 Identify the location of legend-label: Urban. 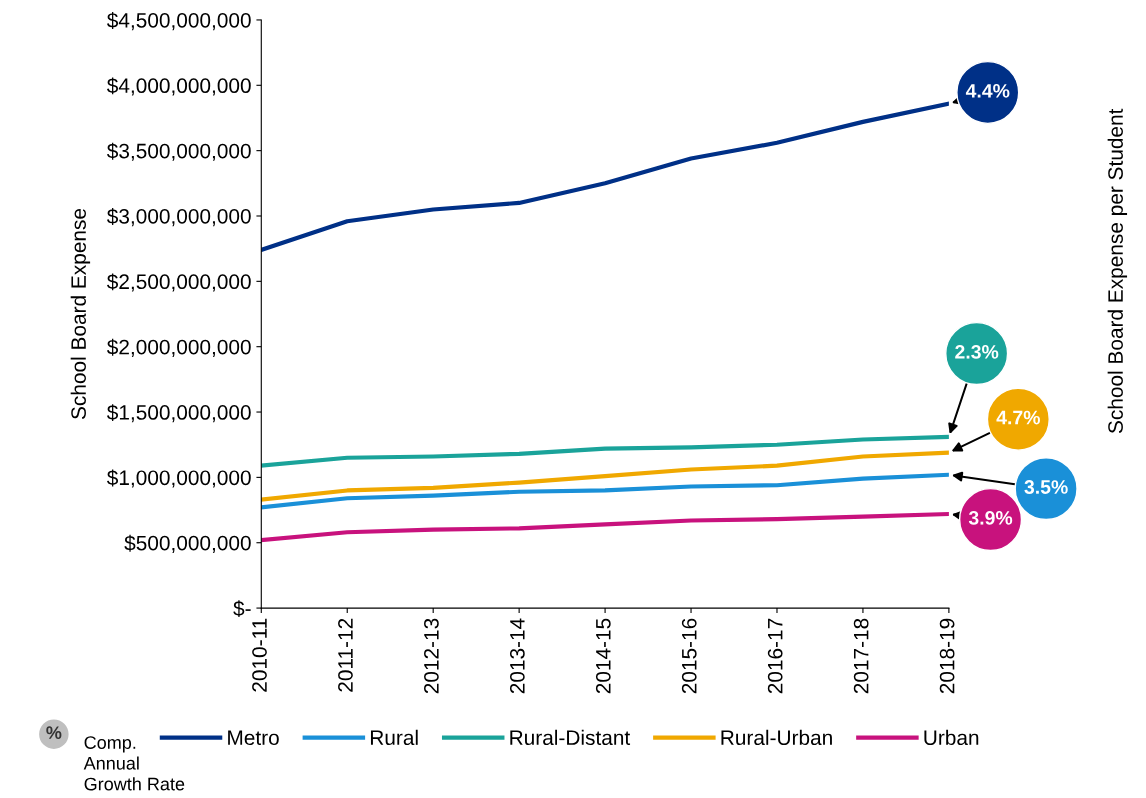
(951, 737).